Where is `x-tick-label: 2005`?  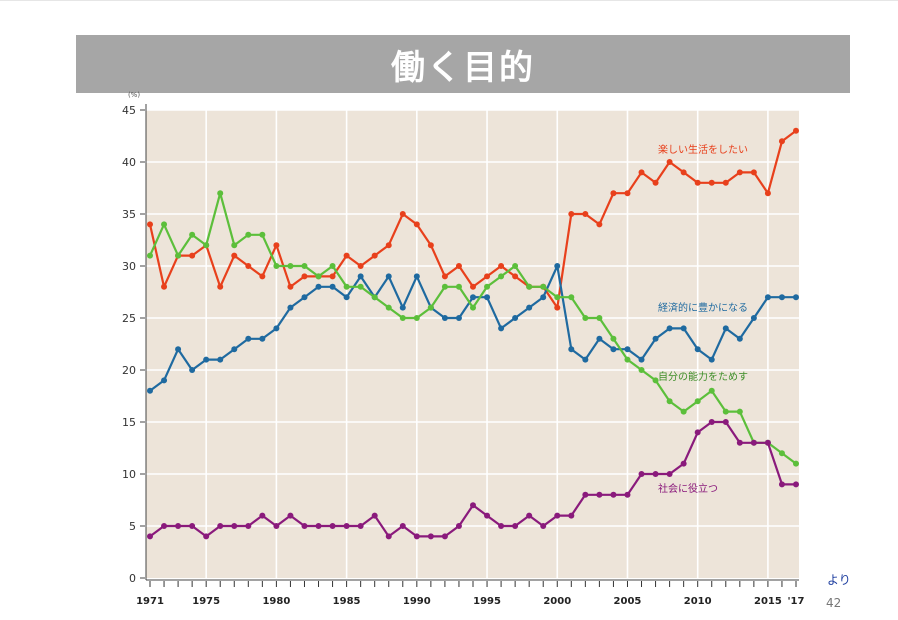
x-tick-label: 2005 is located at coordinates (628, 601).